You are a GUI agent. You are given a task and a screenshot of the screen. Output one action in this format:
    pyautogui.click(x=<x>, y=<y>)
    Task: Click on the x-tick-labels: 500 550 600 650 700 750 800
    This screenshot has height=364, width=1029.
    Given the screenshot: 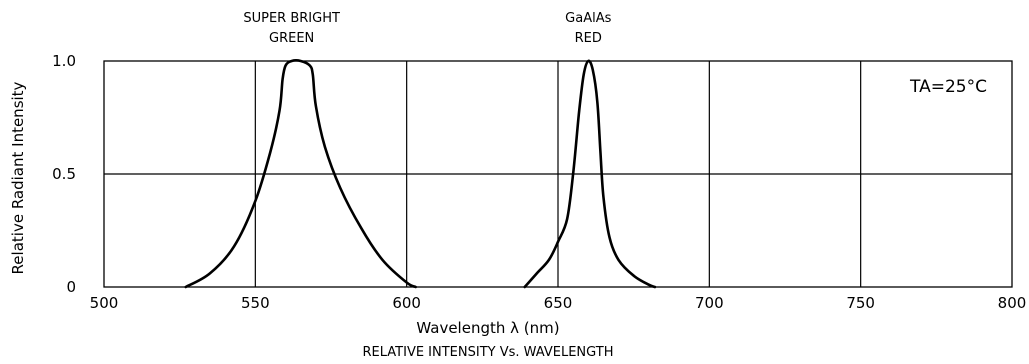 What is the action you would take?
    pyautogui.click(x=558, y=303)
    